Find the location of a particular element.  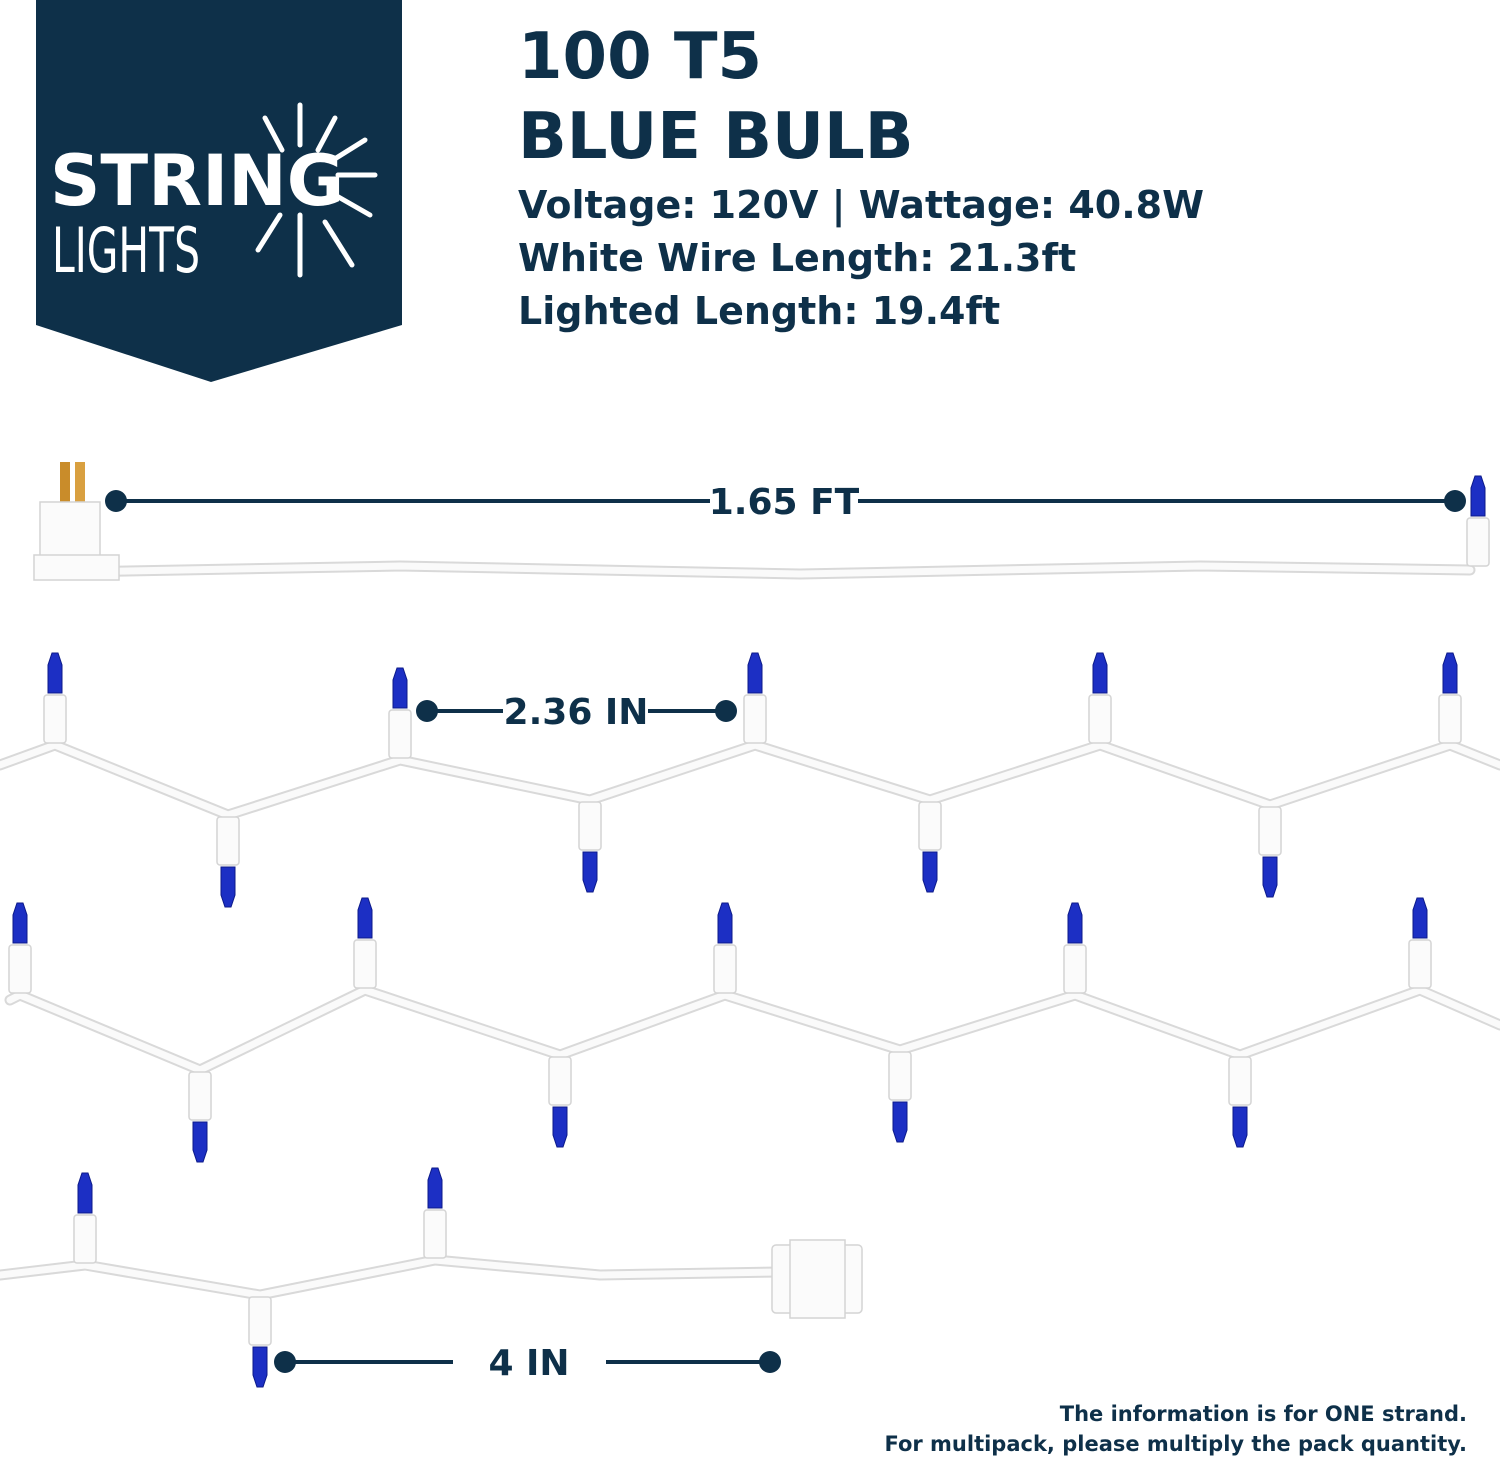

title: BLUE BULB is located at coordinates (716, 137).